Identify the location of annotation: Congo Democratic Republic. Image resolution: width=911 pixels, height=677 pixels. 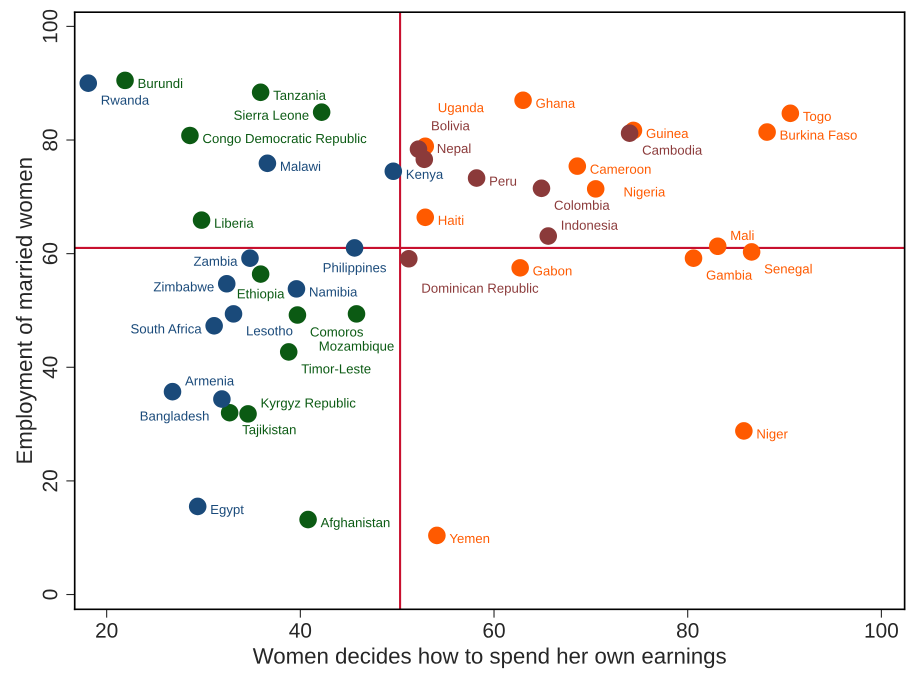
(284, 139).